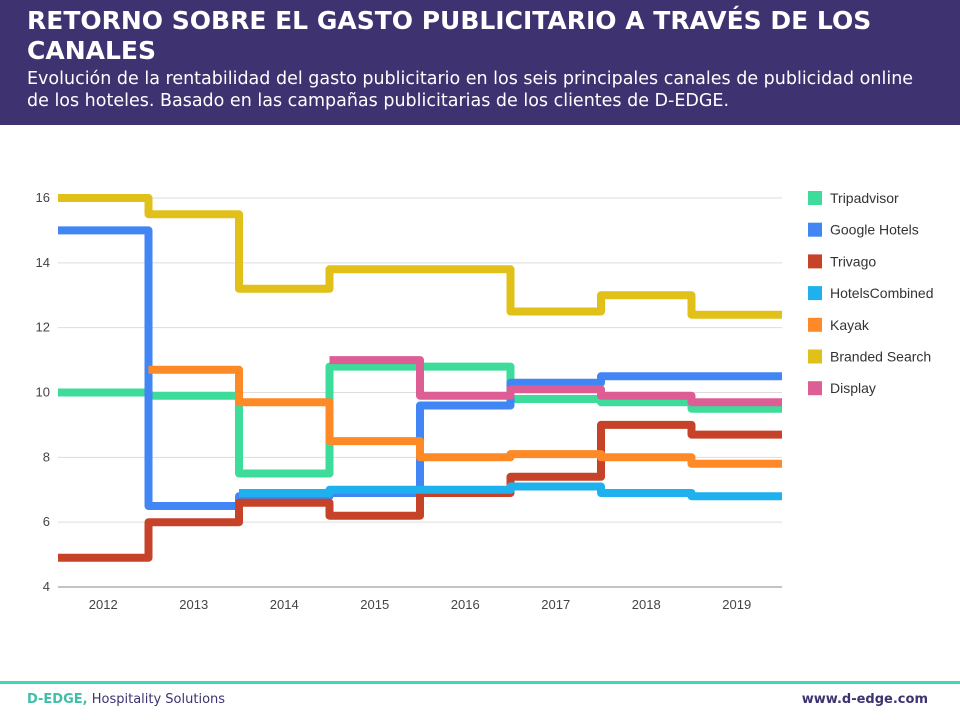  Describe the element at coordinates (882, 293) in the screenshot. I see `legend-label: HotelsCombined` at that location.